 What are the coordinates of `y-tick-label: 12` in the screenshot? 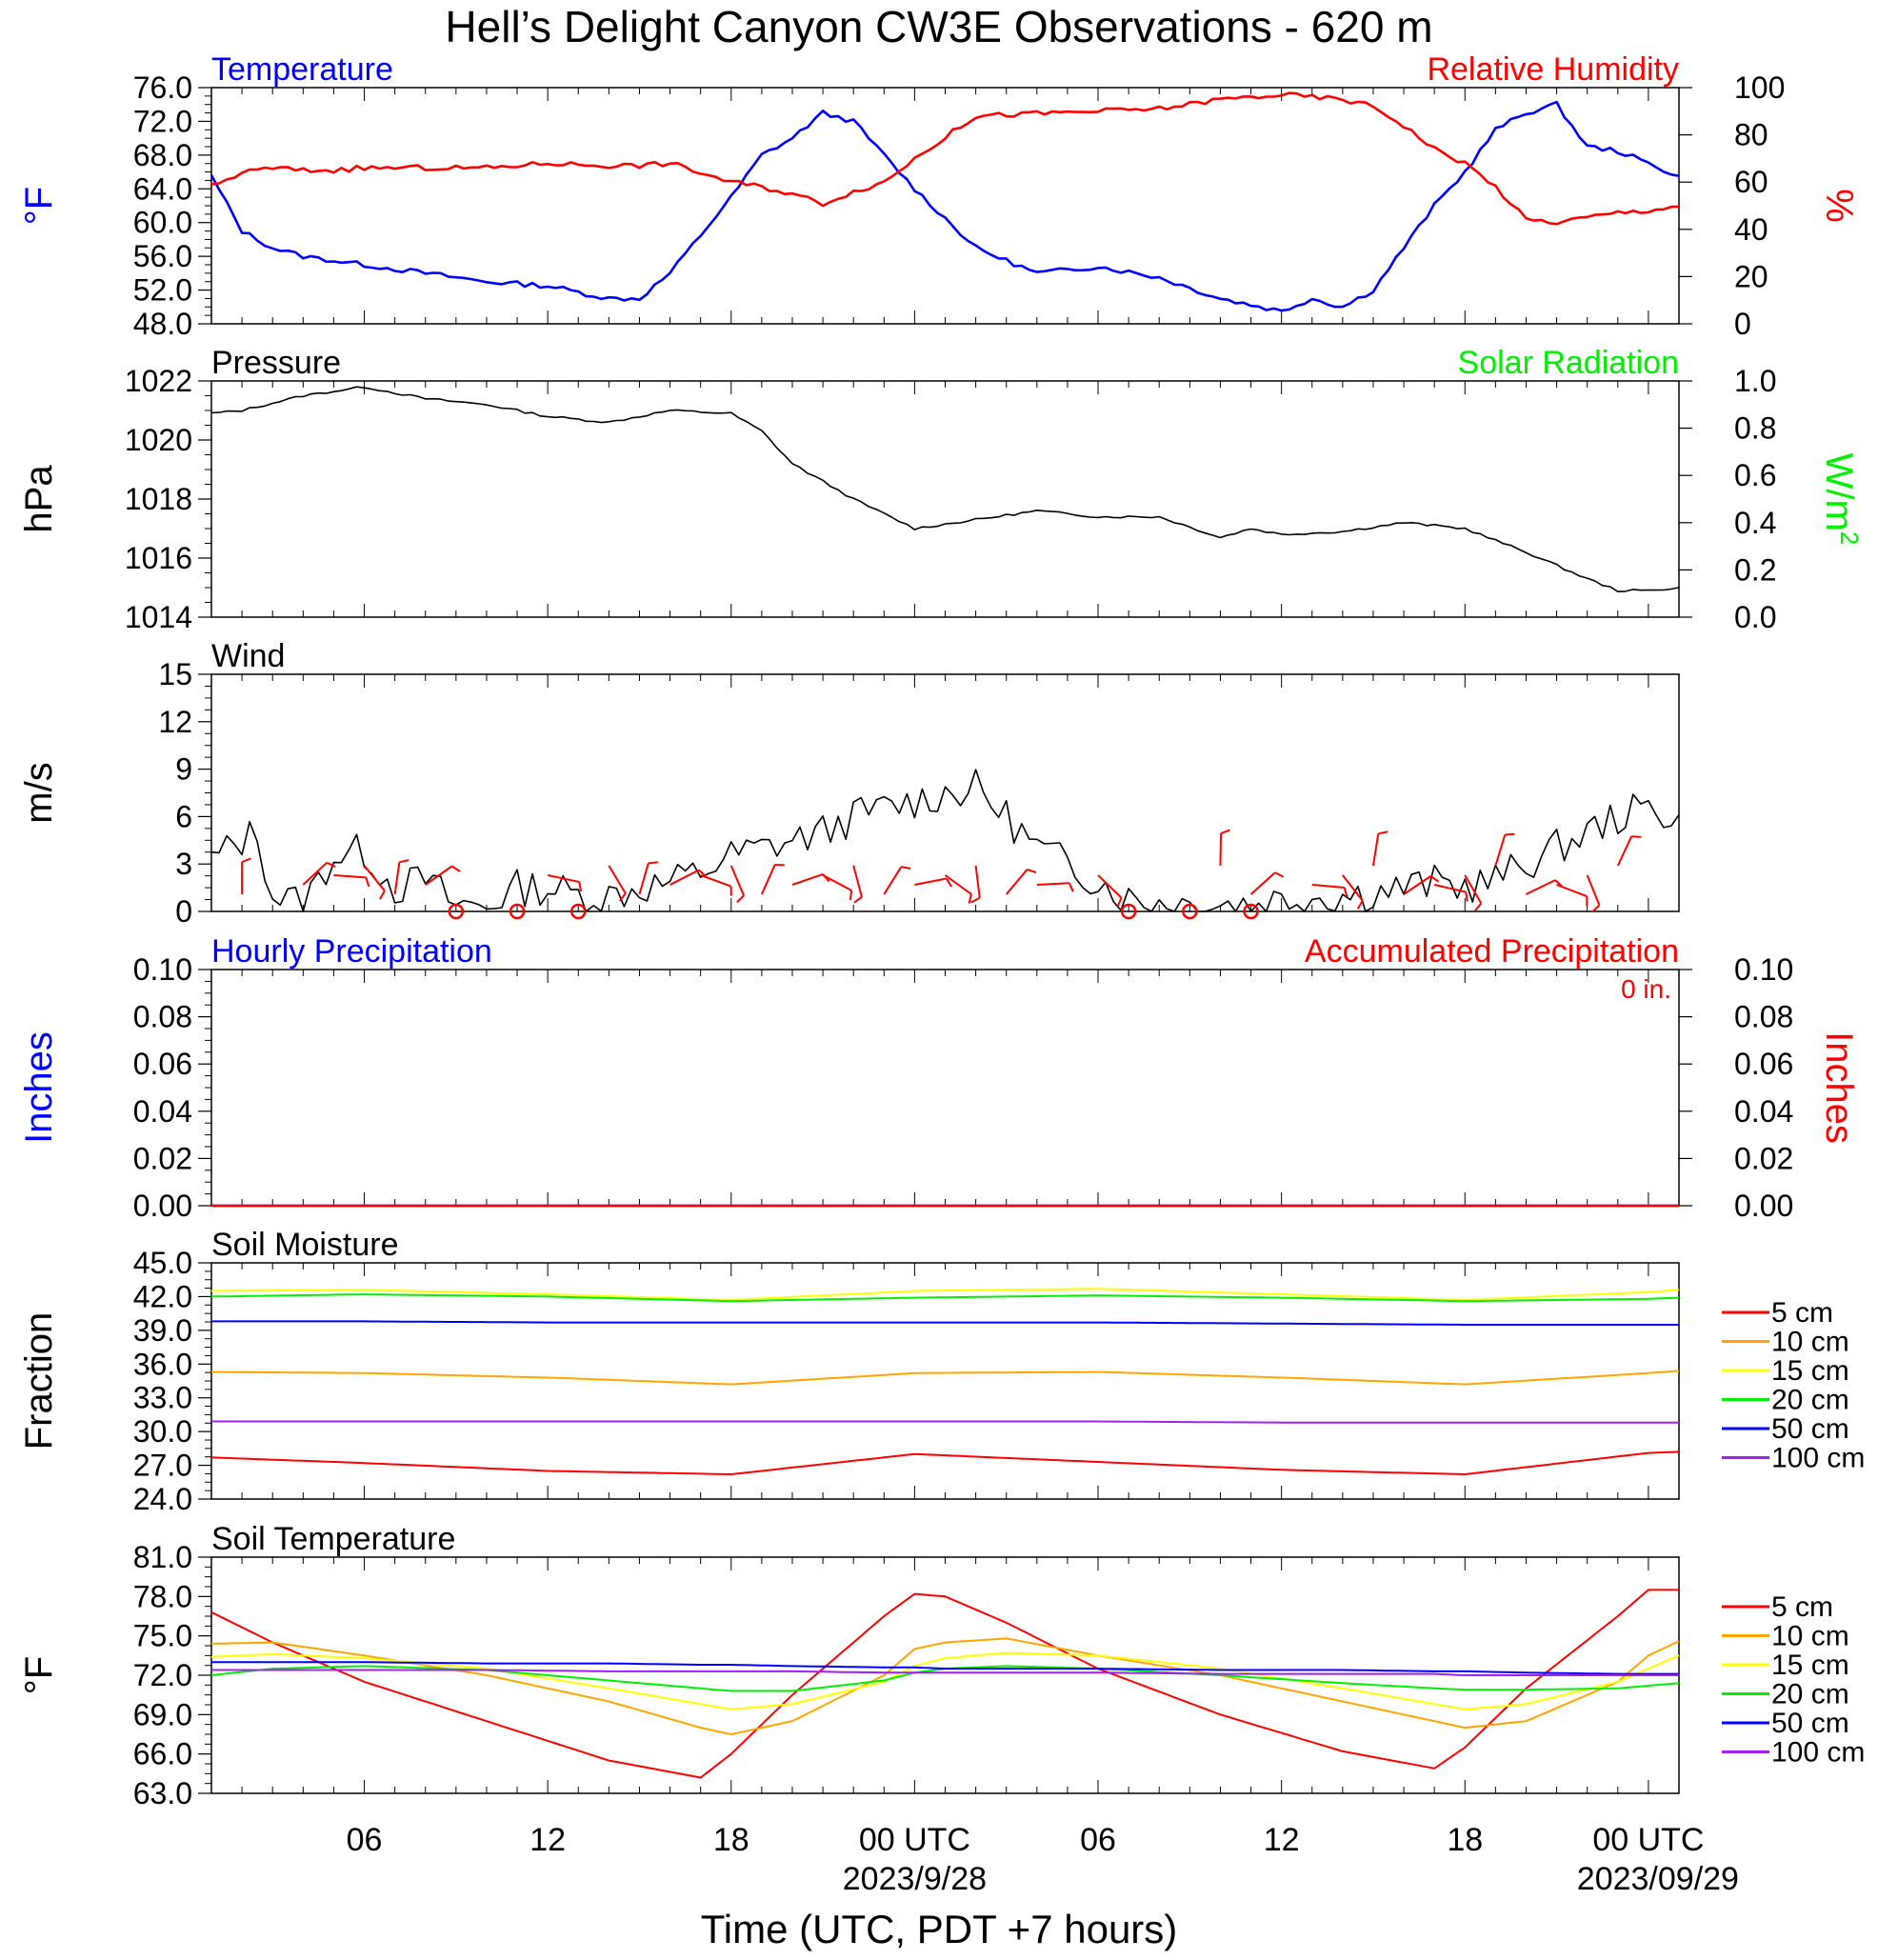 It's located at (175, 722).